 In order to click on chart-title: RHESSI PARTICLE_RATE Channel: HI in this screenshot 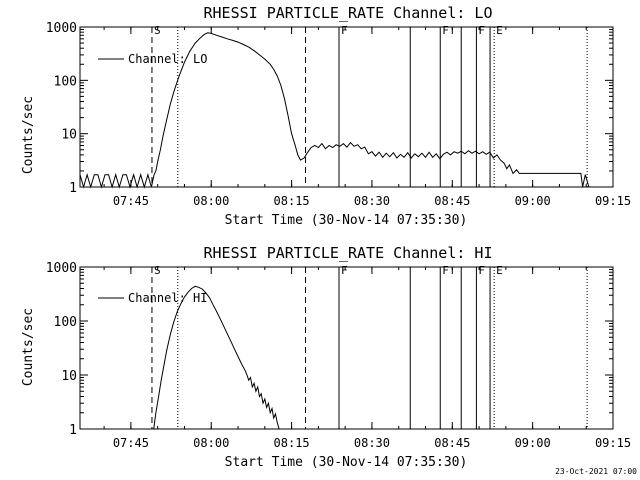, I will do `click(348, 253)`.